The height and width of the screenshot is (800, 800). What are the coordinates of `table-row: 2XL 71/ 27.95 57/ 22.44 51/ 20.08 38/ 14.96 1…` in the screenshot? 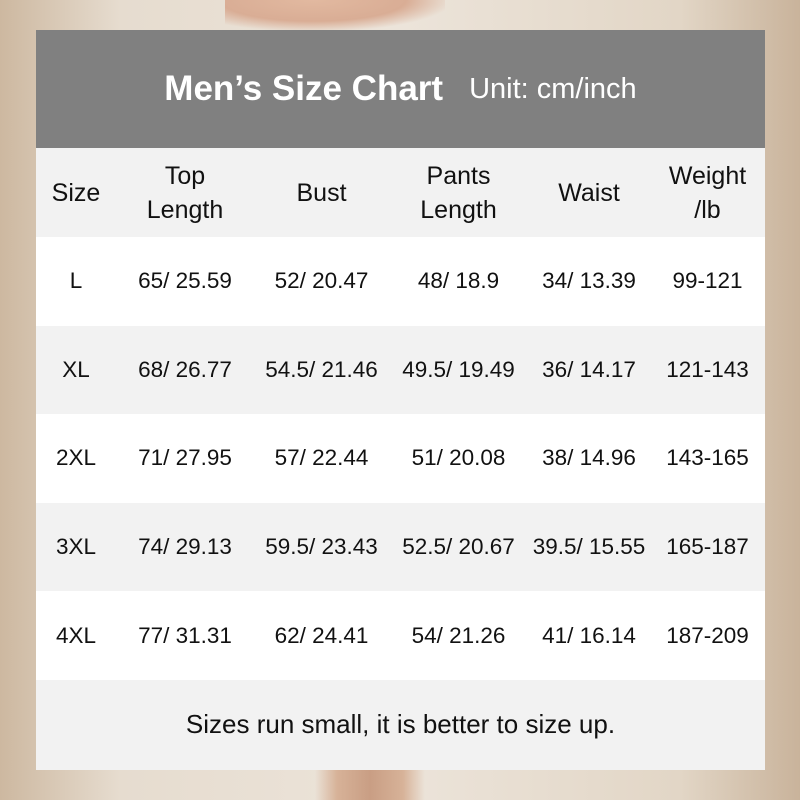 It's located at (400, 458).